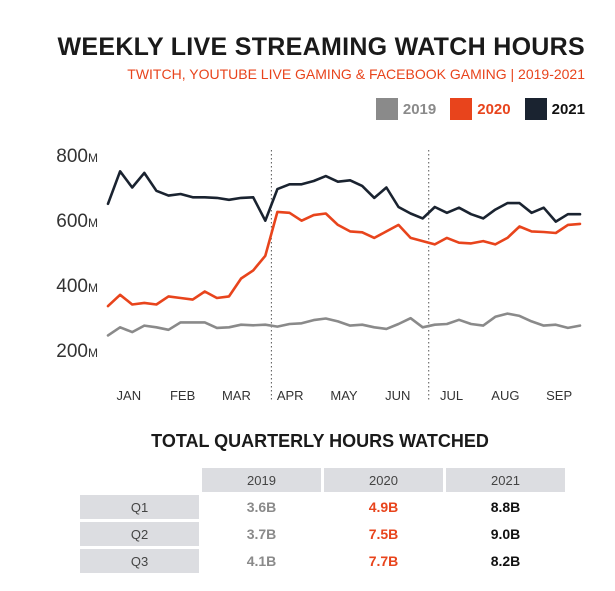  What do you see at coordinates (261, 480) in the screenshot?
I see `table-col-header-2019: 2019` at bounding box center [261, 480].